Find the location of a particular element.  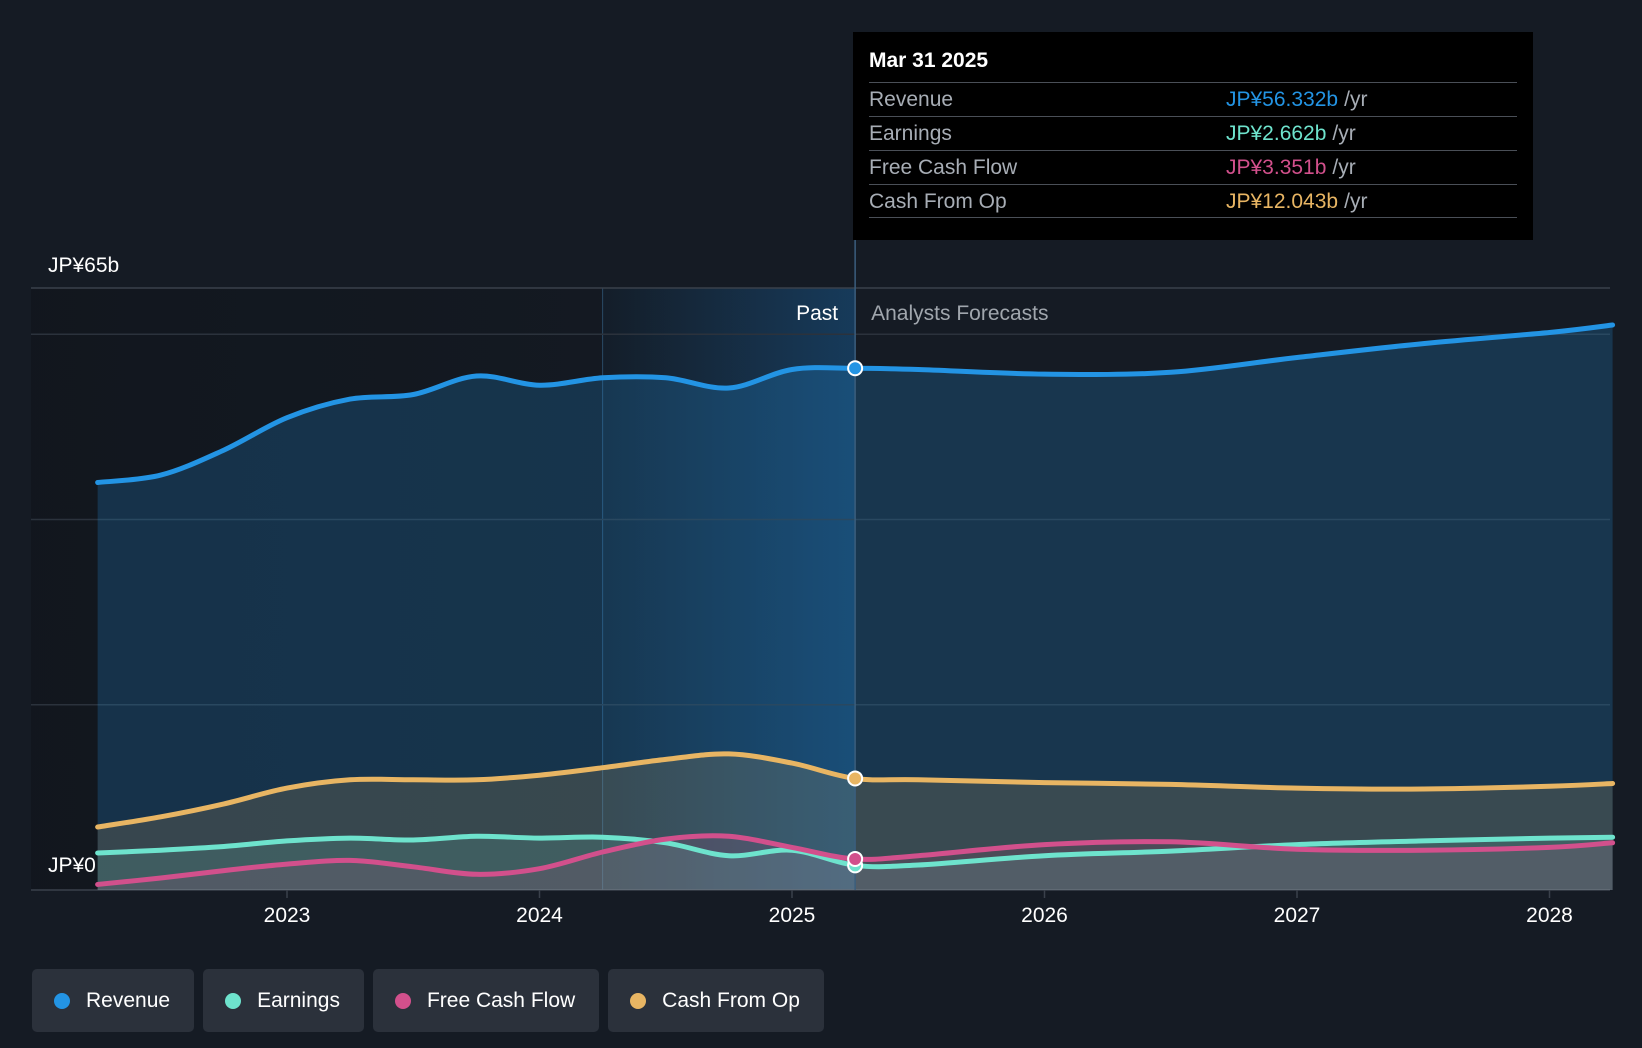

free-cash-flow-line is located at coordinates (855, 860).